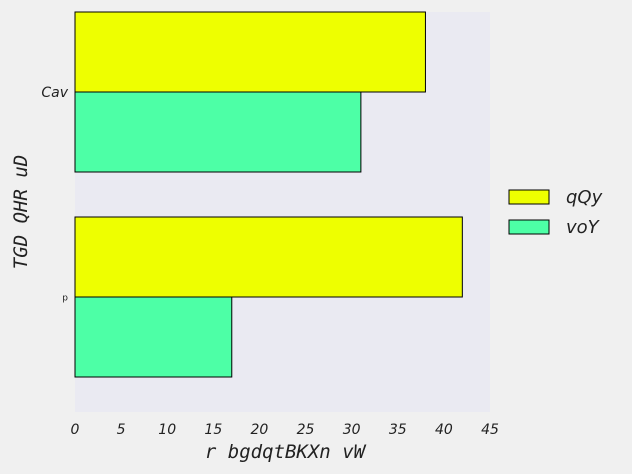  What do you see at coordinates (21, 212) in the screenshot?
I see `y-axis-title: TGD QHR uD` at bounding box center [21, 212].